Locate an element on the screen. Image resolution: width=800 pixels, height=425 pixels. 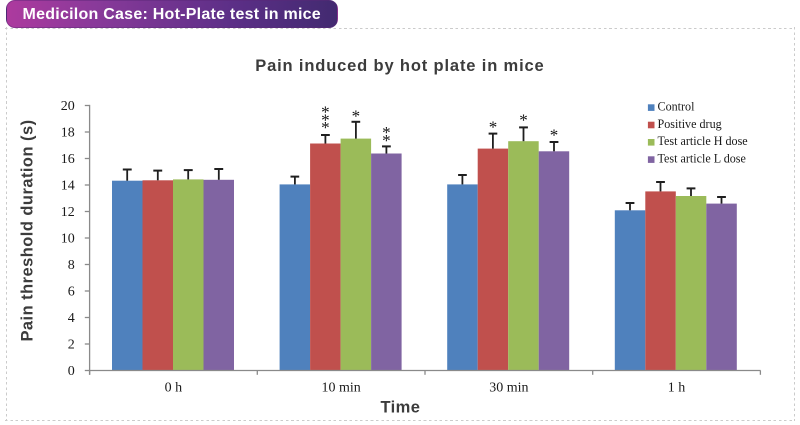
svg-text: Test article L dose is located at coordinates (702, 159).